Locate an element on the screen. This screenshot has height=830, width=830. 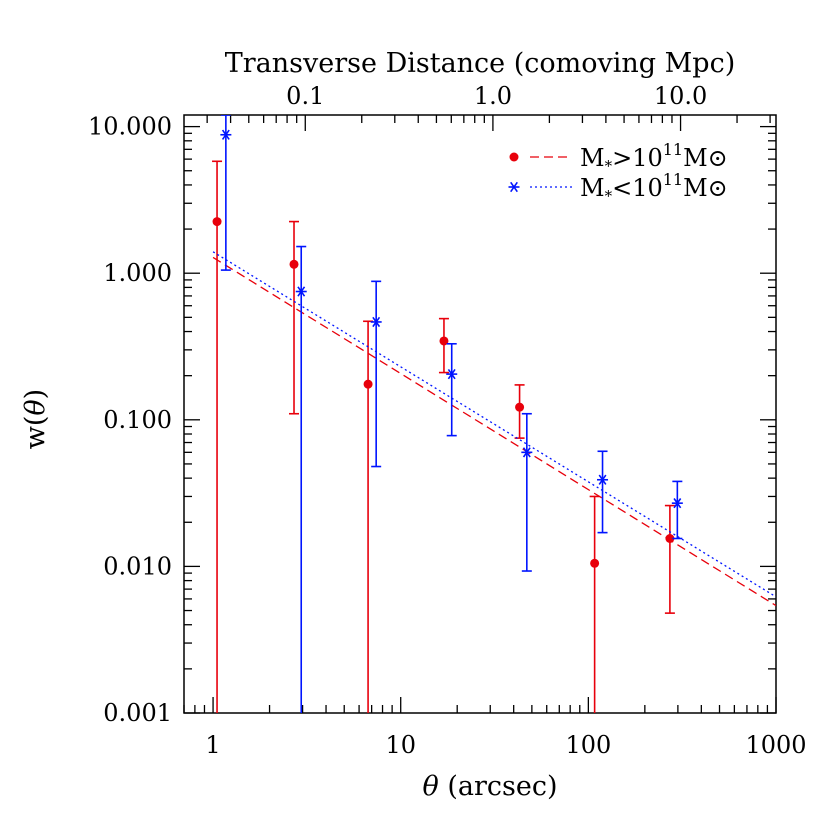
y-tick-label: 1.000 is located at coordinates (137, 273).